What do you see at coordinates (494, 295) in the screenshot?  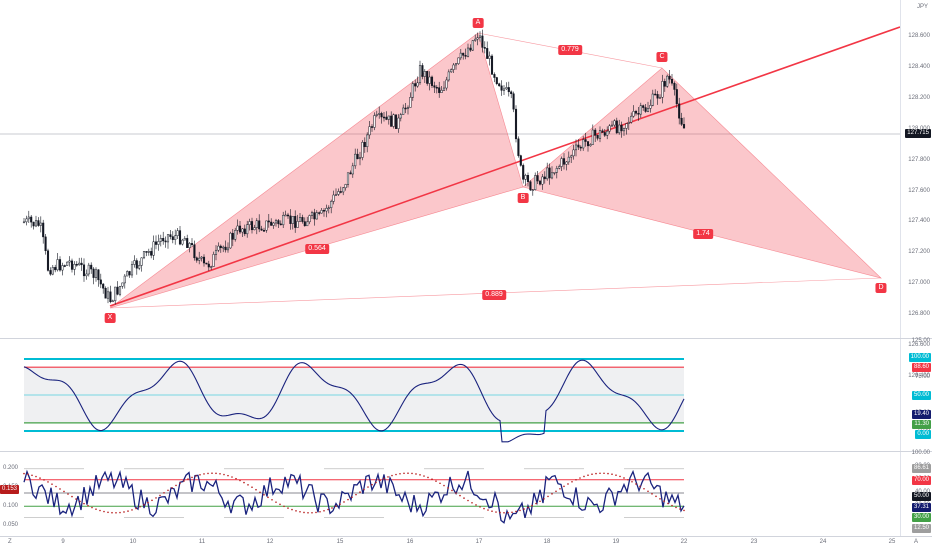 I see `ratio-xd-label: 0.889` at bounding box center [494, 295].